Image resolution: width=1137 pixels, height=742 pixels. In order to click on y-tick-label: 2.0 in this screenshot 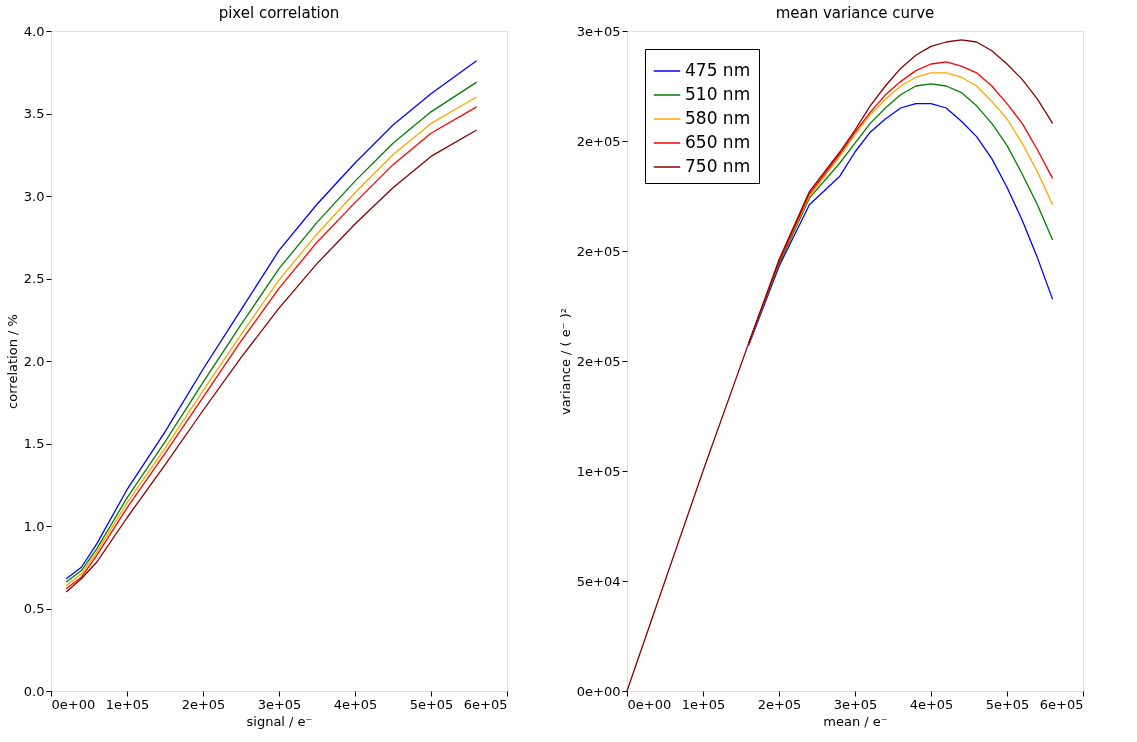, I will do `click(34, 361)`.